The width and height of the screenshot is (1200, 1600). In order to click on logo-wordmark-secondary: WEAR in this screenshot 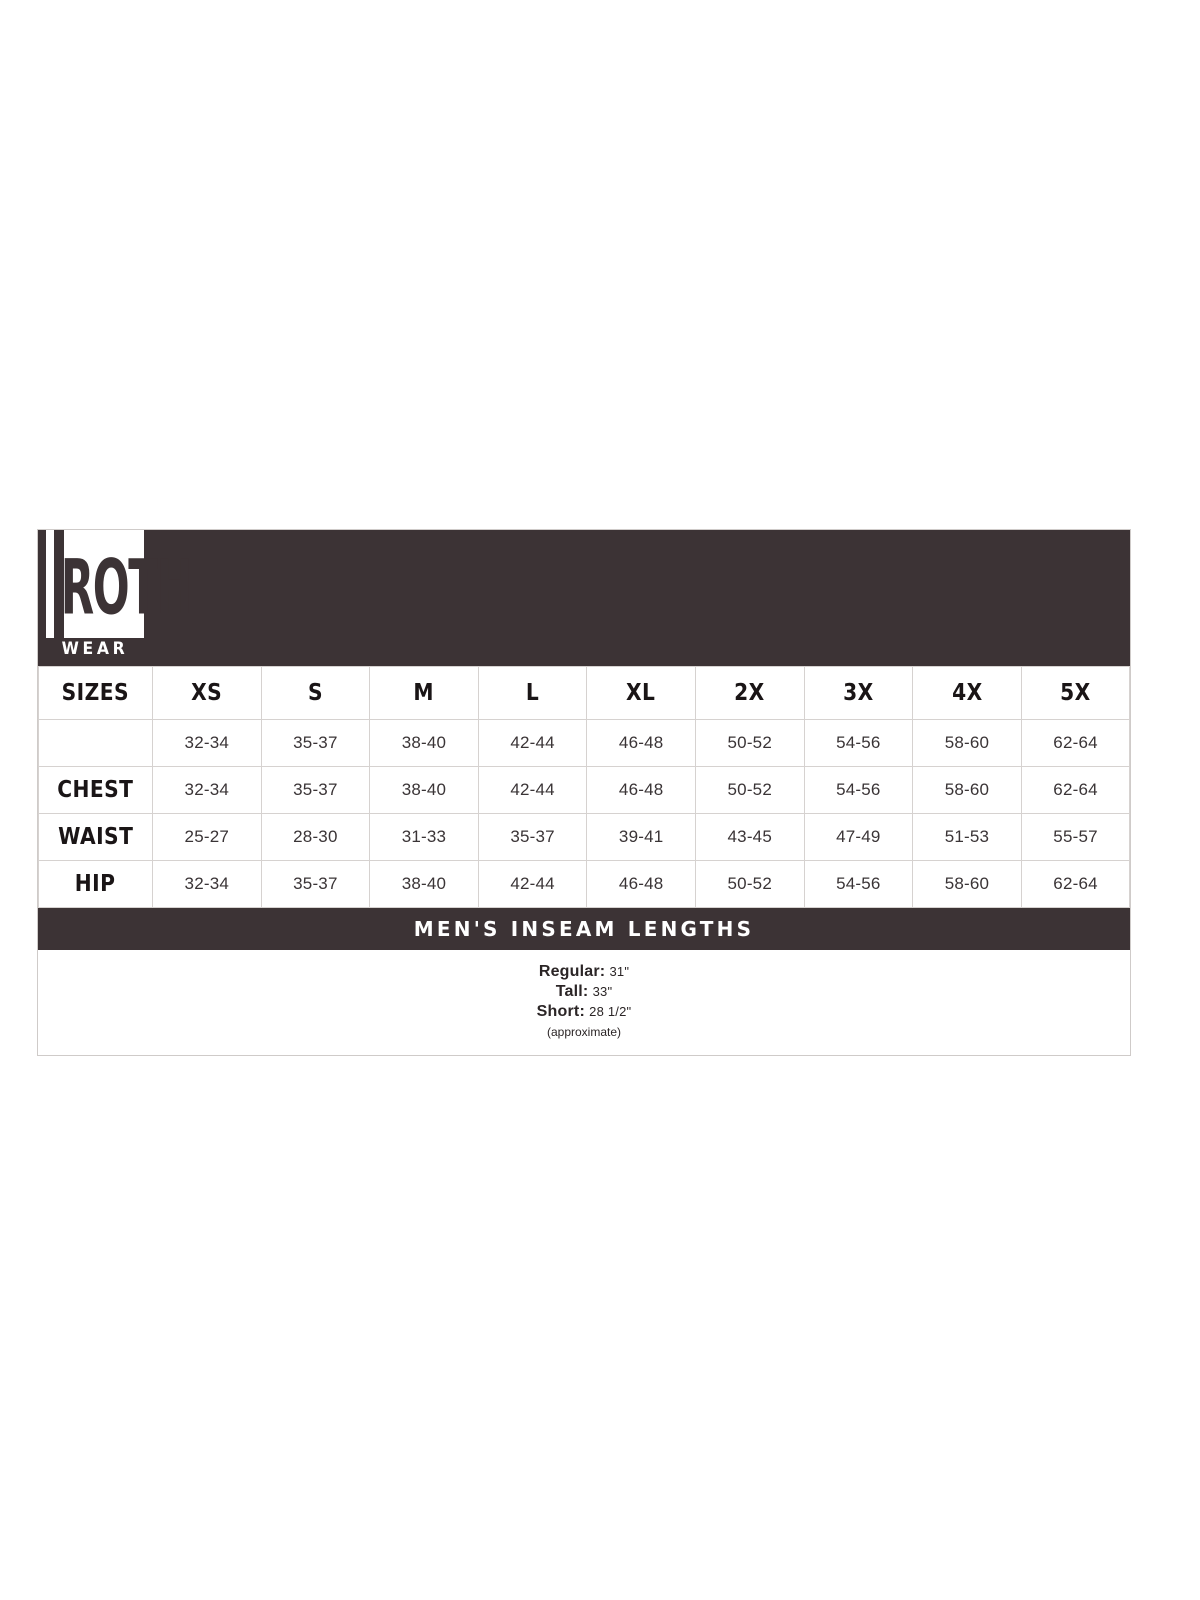, I will do `click(95, 649)`.